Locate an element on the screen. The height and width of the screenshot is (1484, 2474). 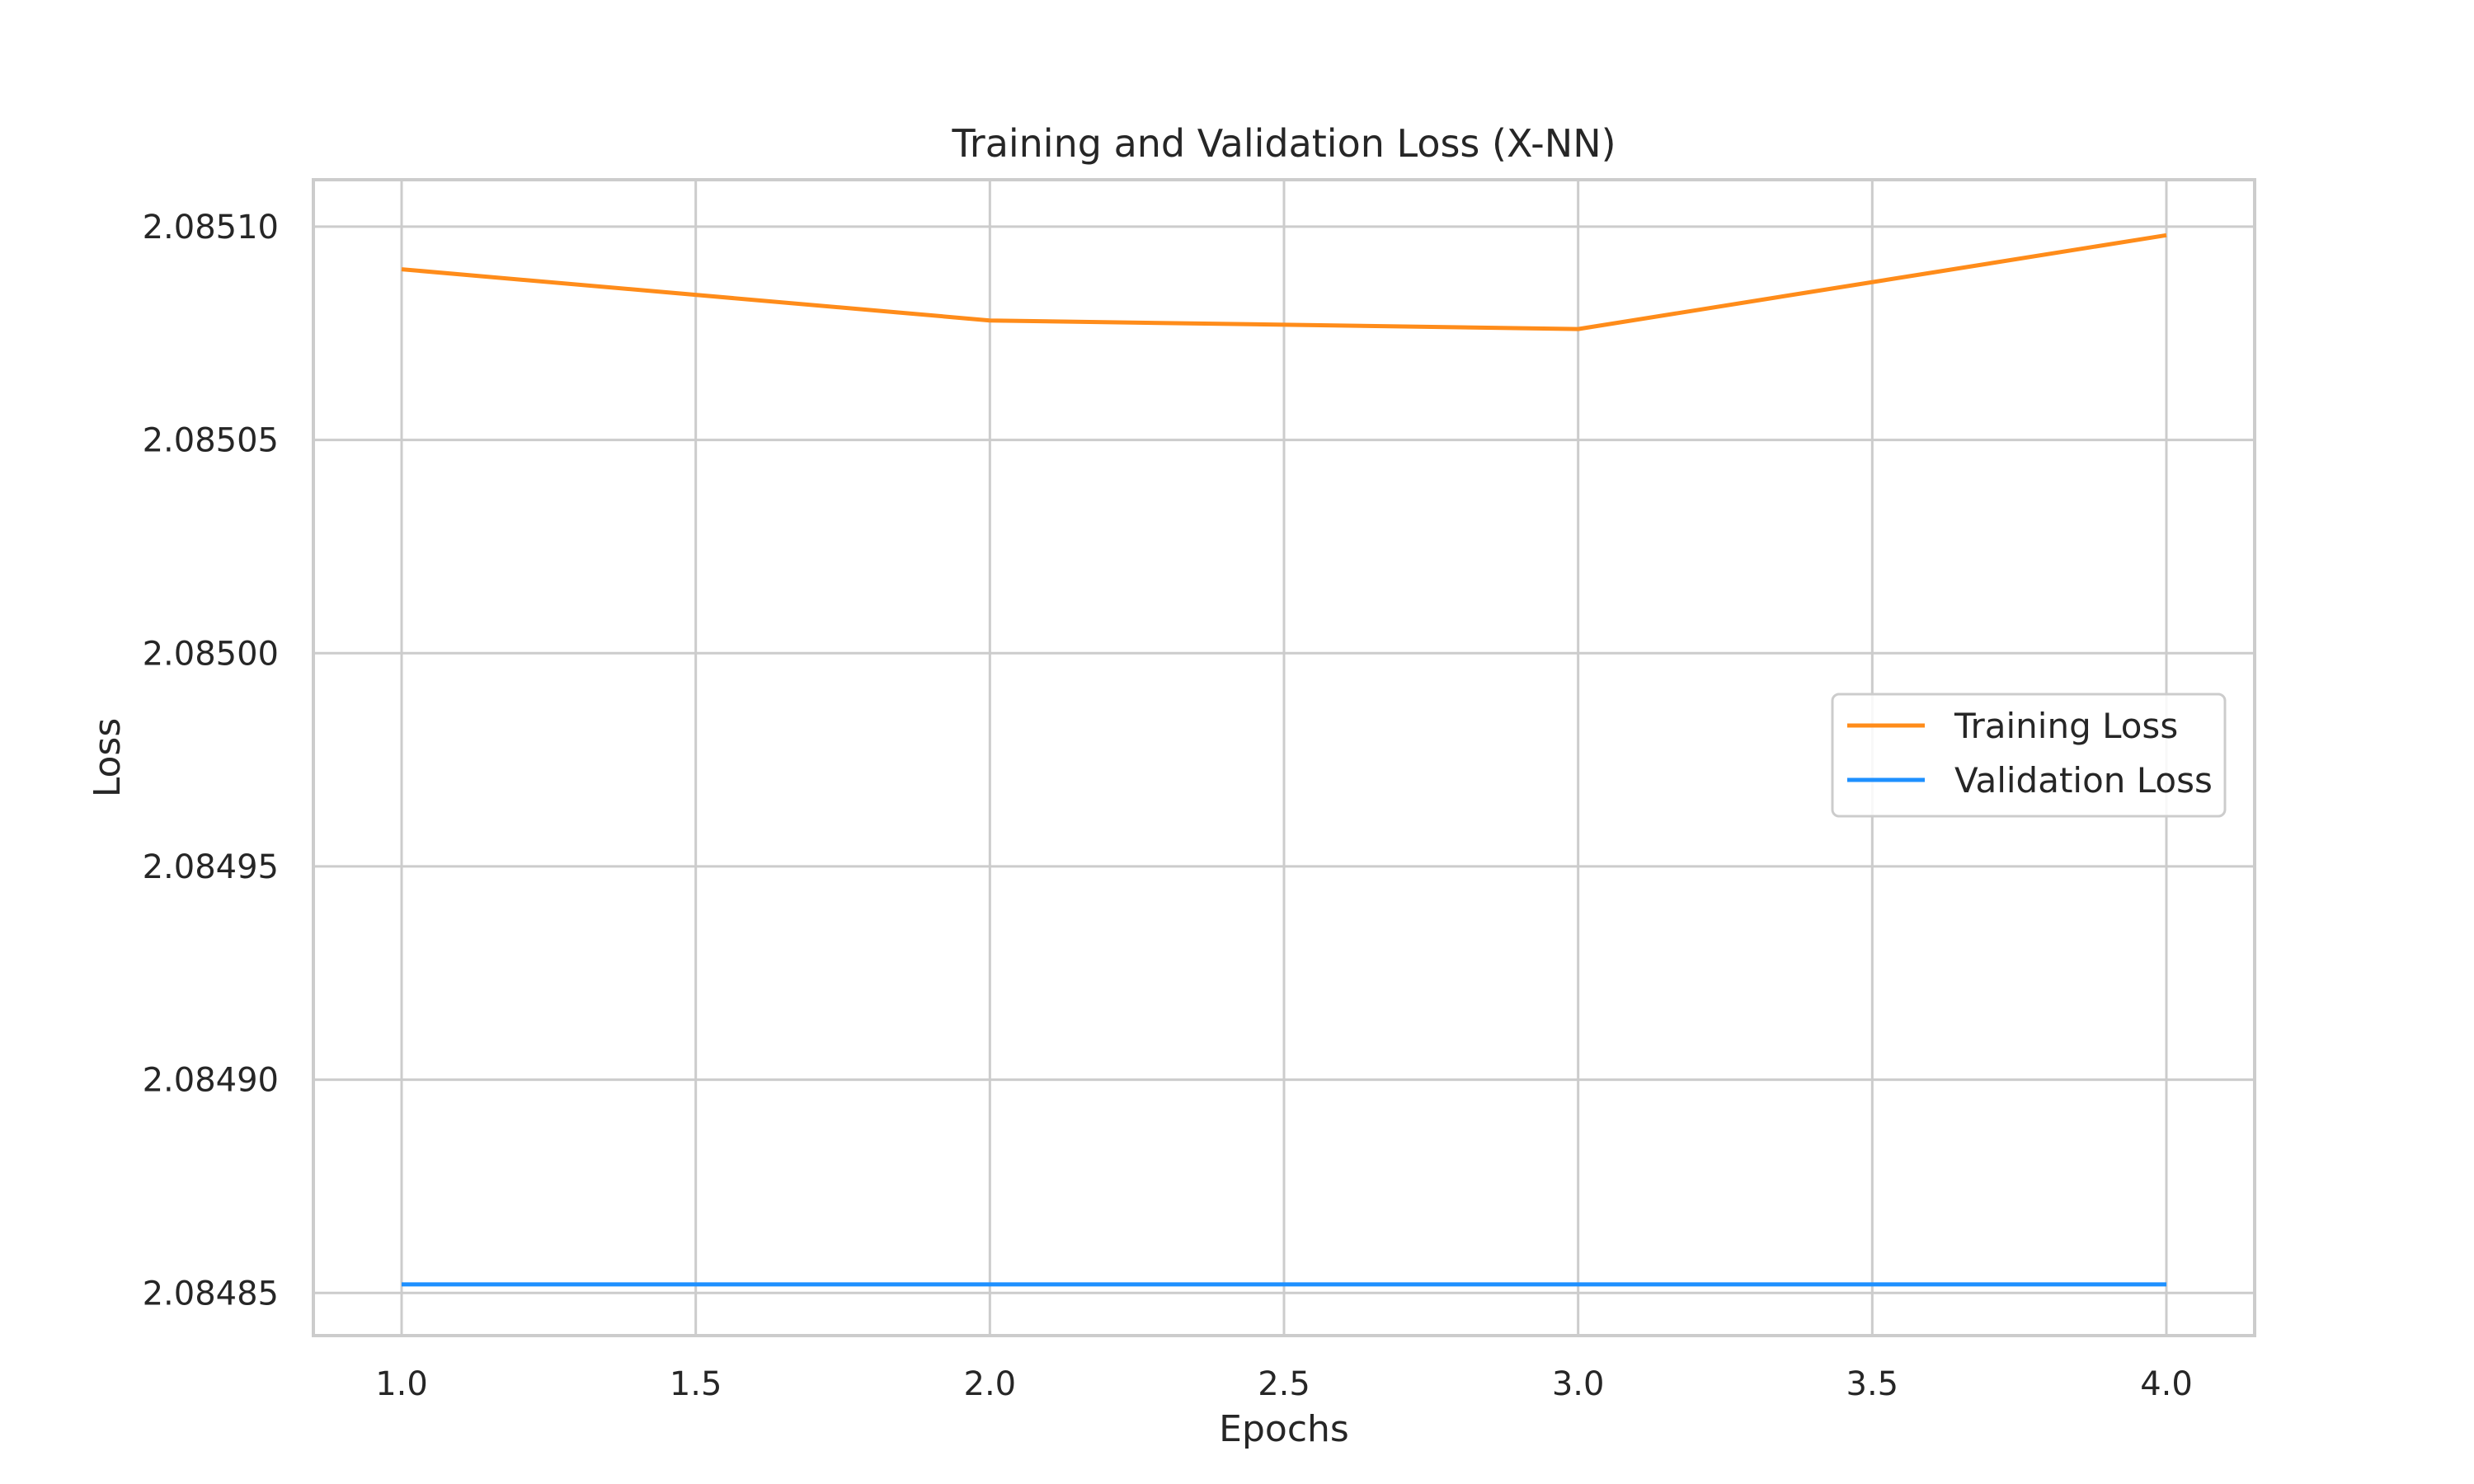
x-tick-label: 2.0 is located at coordinates (990, 1384).